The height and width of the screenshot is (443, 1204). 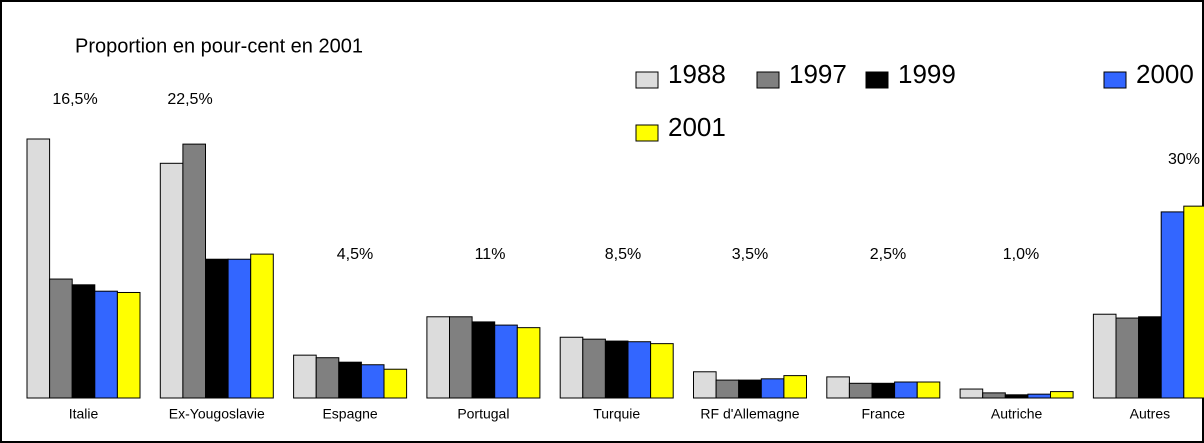 What do you see at coordinates (697, 127) in the screenshot?
I see `legend-label: 2001` at bounding box center [697, 127].